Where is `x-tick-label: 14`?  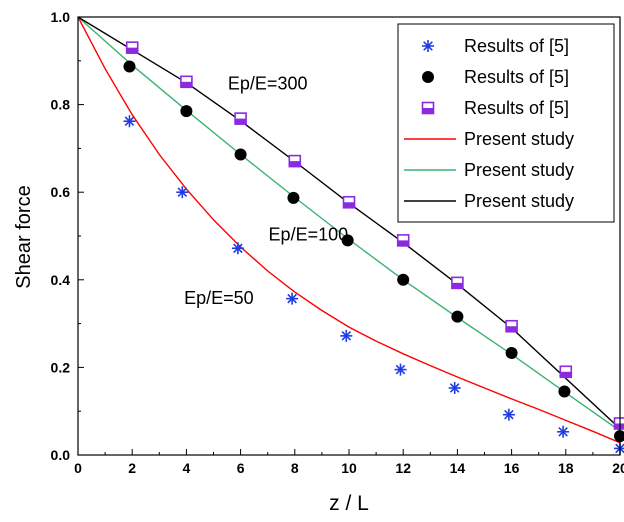
x-tick-label: 14 is located at coordinates (458, 468).